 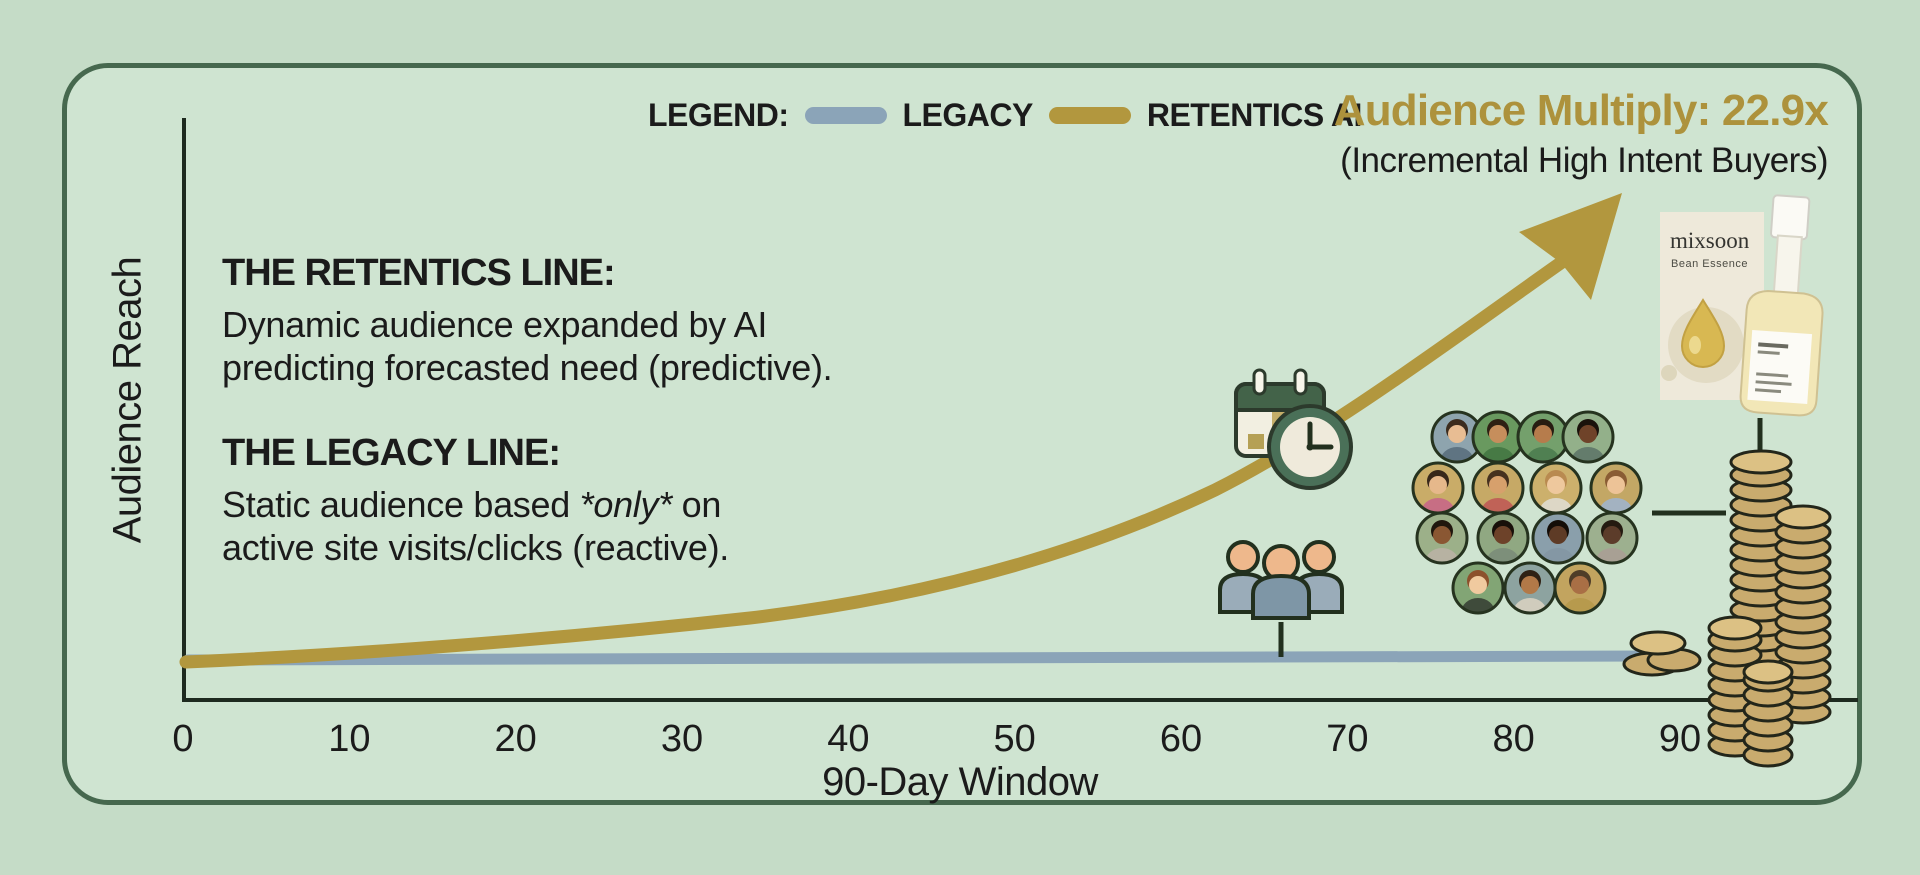 What do you see at coordinates (495, 324) in the screenshot?
I see `retentics-annotation-line: Dynamic audience expanded by AI` at bounding box center [495, 324].